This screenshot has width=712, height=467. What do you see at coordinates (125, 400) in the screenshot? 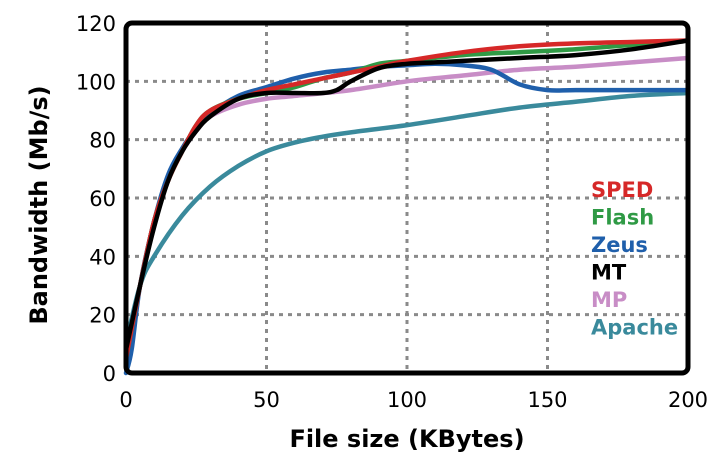
I see `x-tick-label: 0` at bounding box center [125, 400].